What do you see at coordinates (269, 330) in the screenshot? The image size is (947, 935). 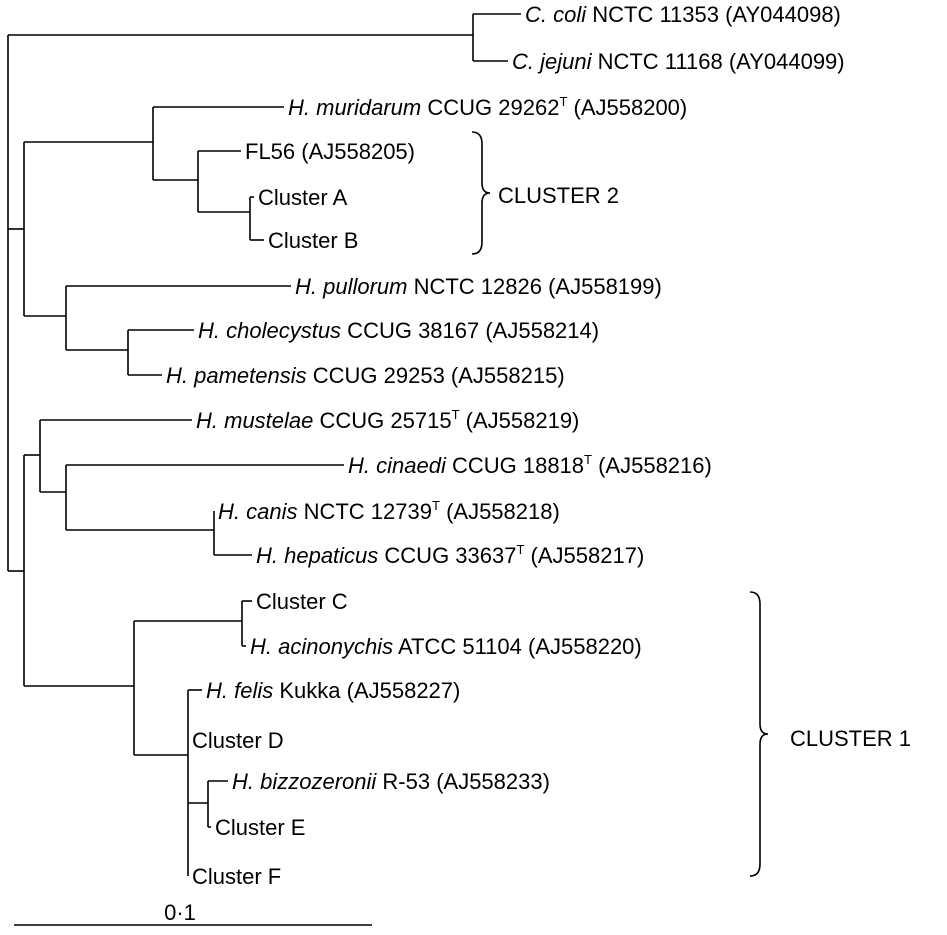 I see `leaf-species-cholecystus: H. cholecystus` at bounding box center [269, 330].